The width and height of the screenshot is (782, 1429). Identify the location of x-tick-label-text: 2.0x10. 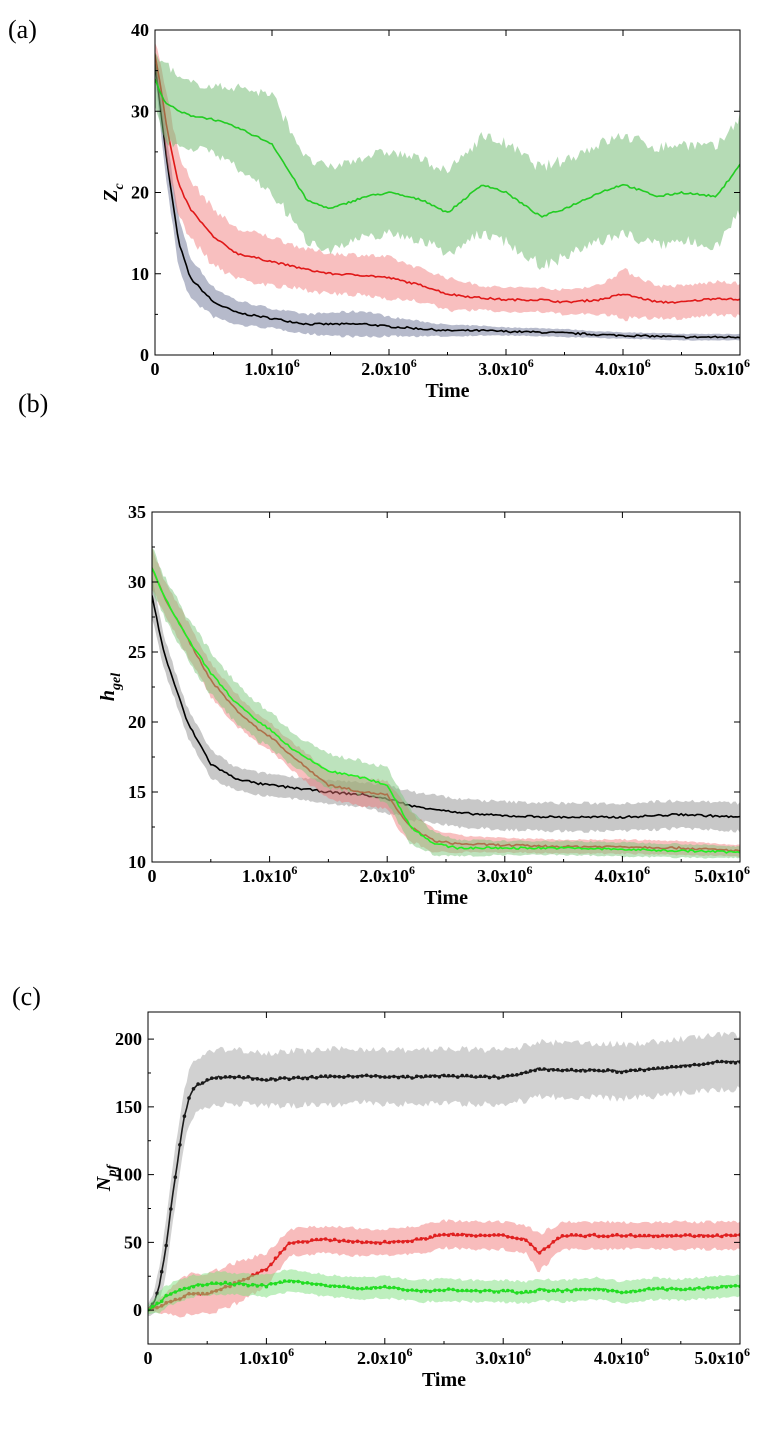
(386, 369).